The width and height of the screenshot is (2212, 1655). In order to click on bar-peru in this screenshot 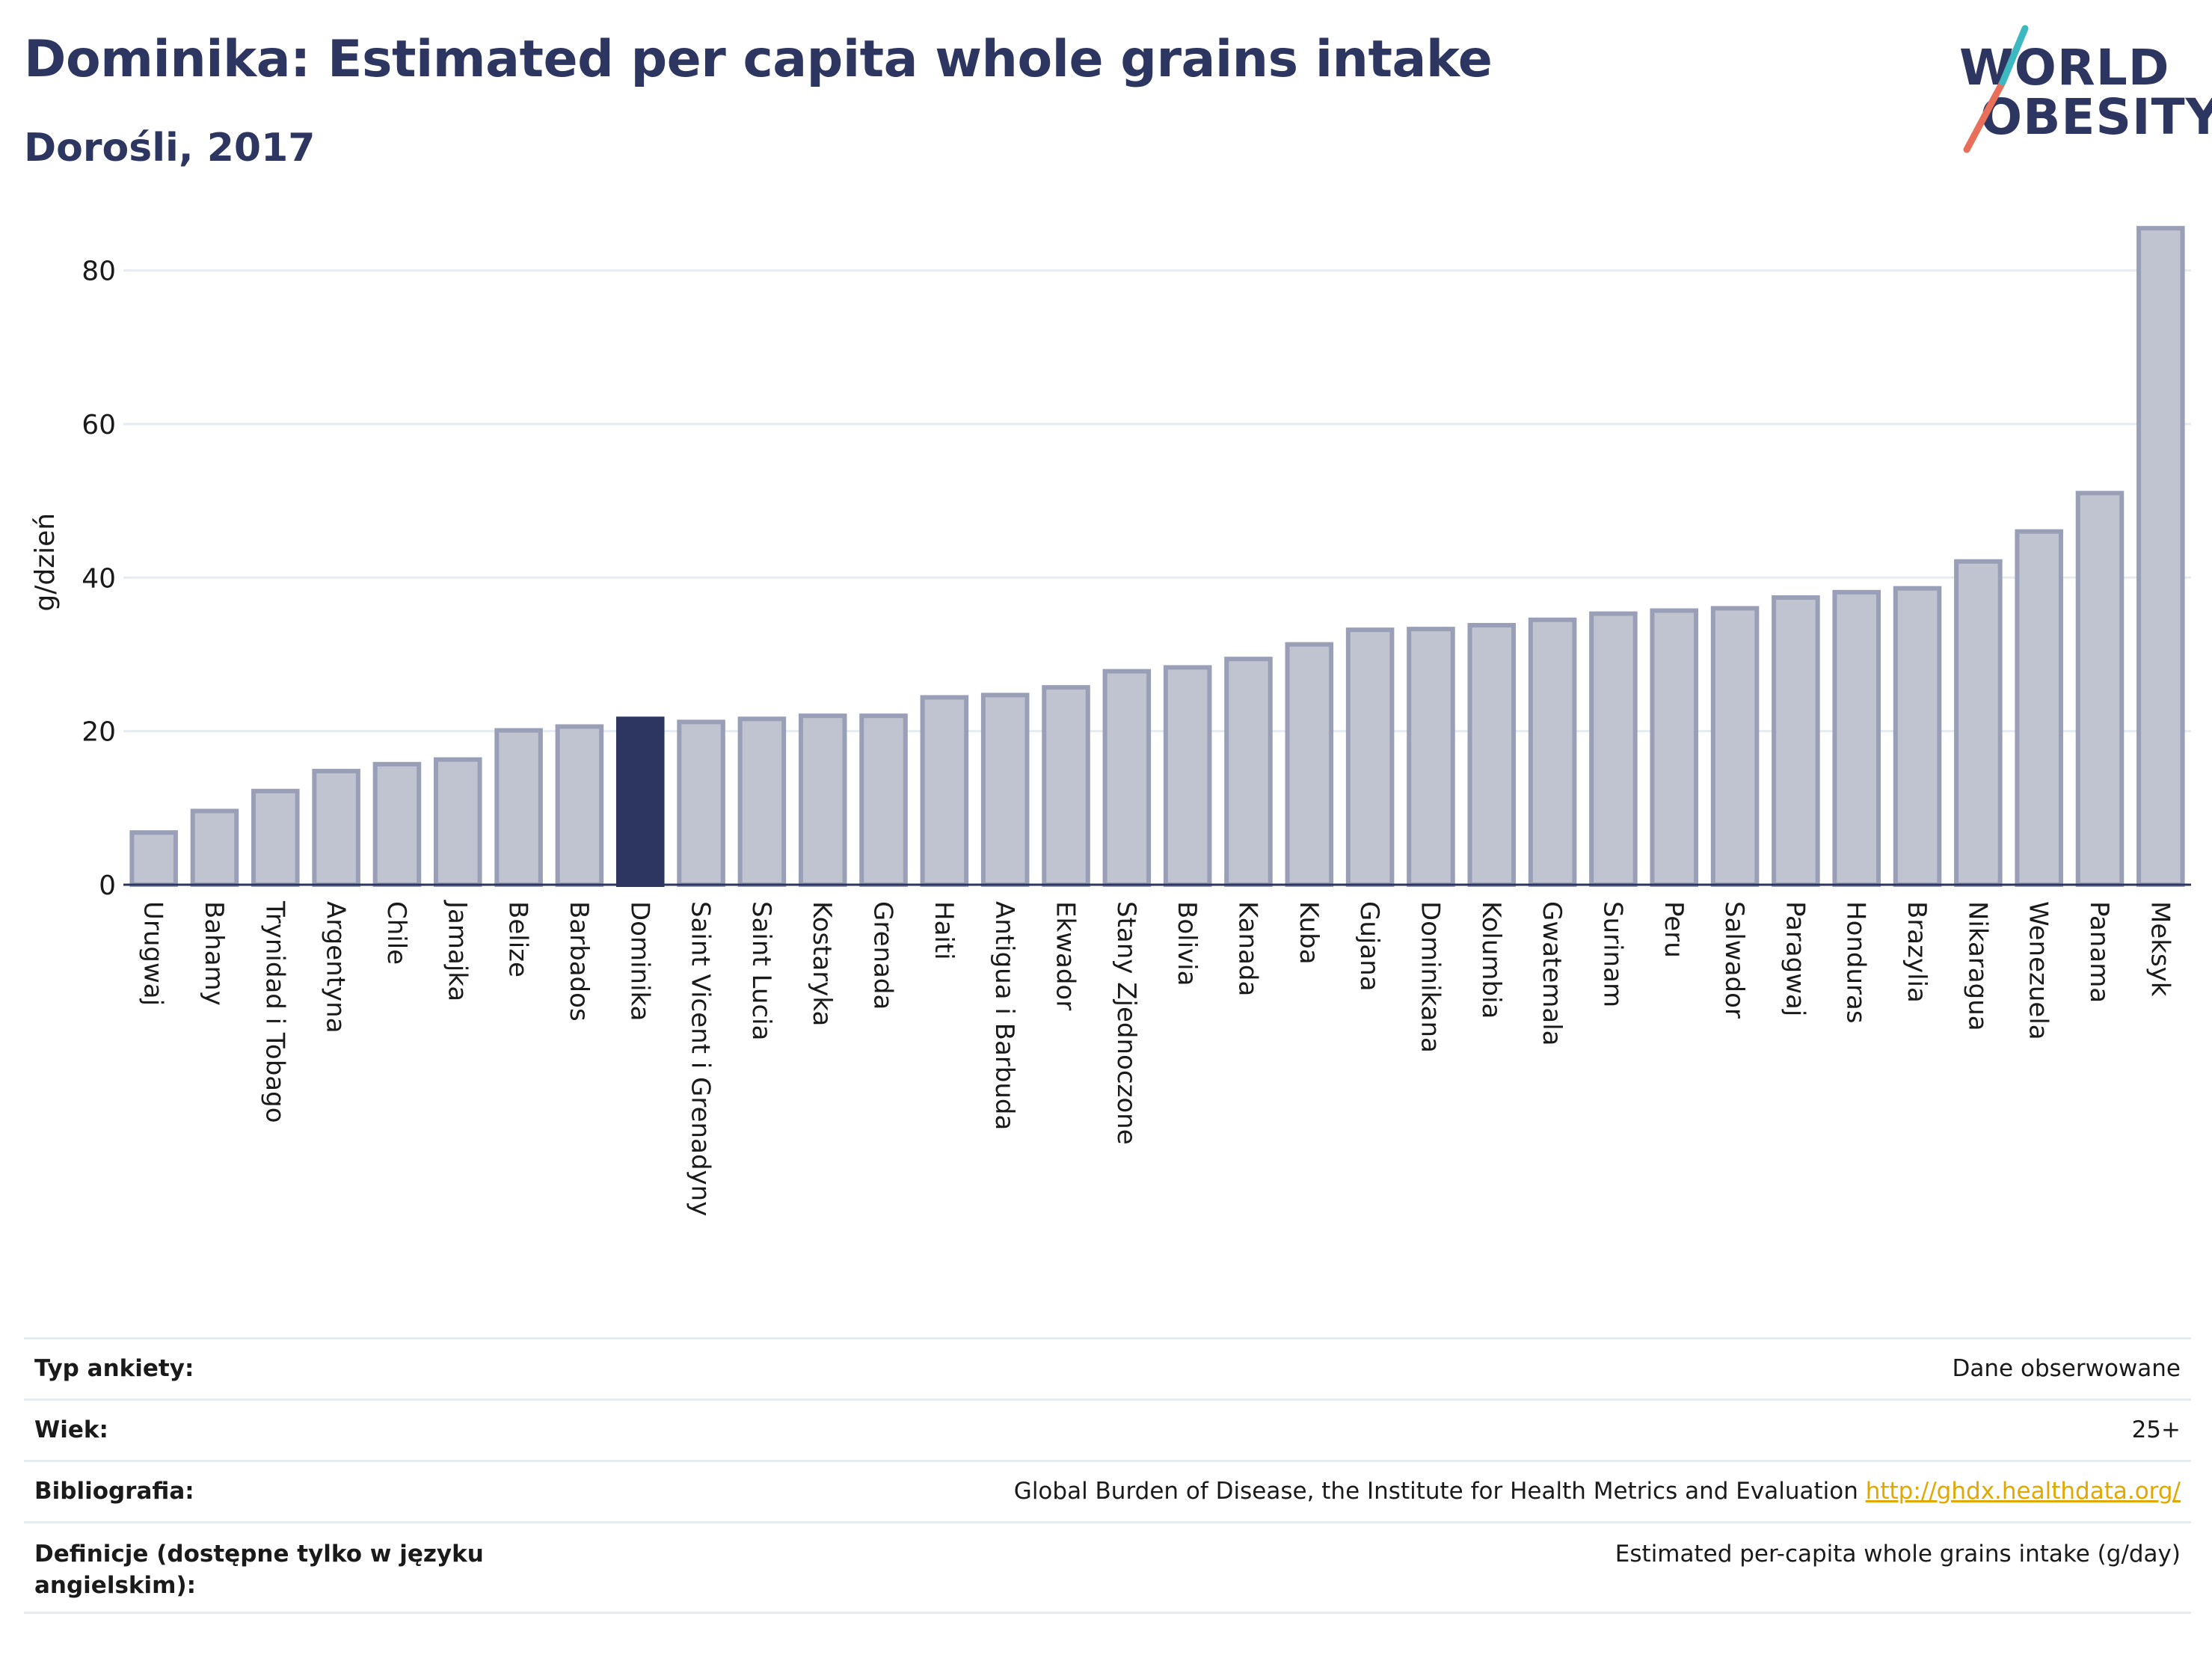, I will do `click(1674, 747)`.